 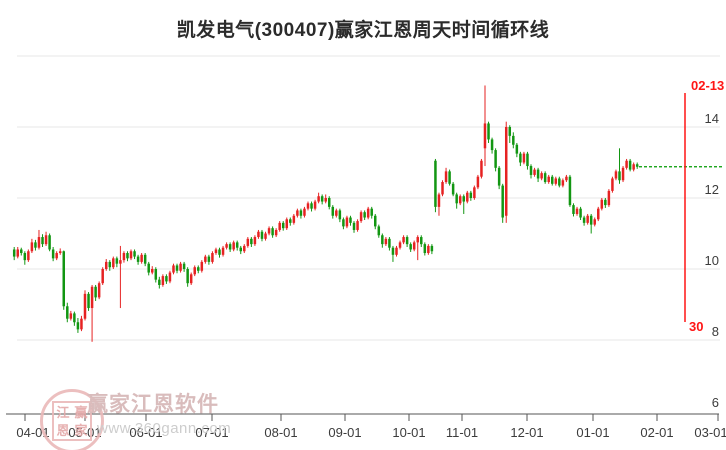 What do you see at coordinates (363, 30) in the screenshot?
I see `page-title: 凯发电气(300407)赢家江恩周天时间循环线` at bounding box center [363, 30].